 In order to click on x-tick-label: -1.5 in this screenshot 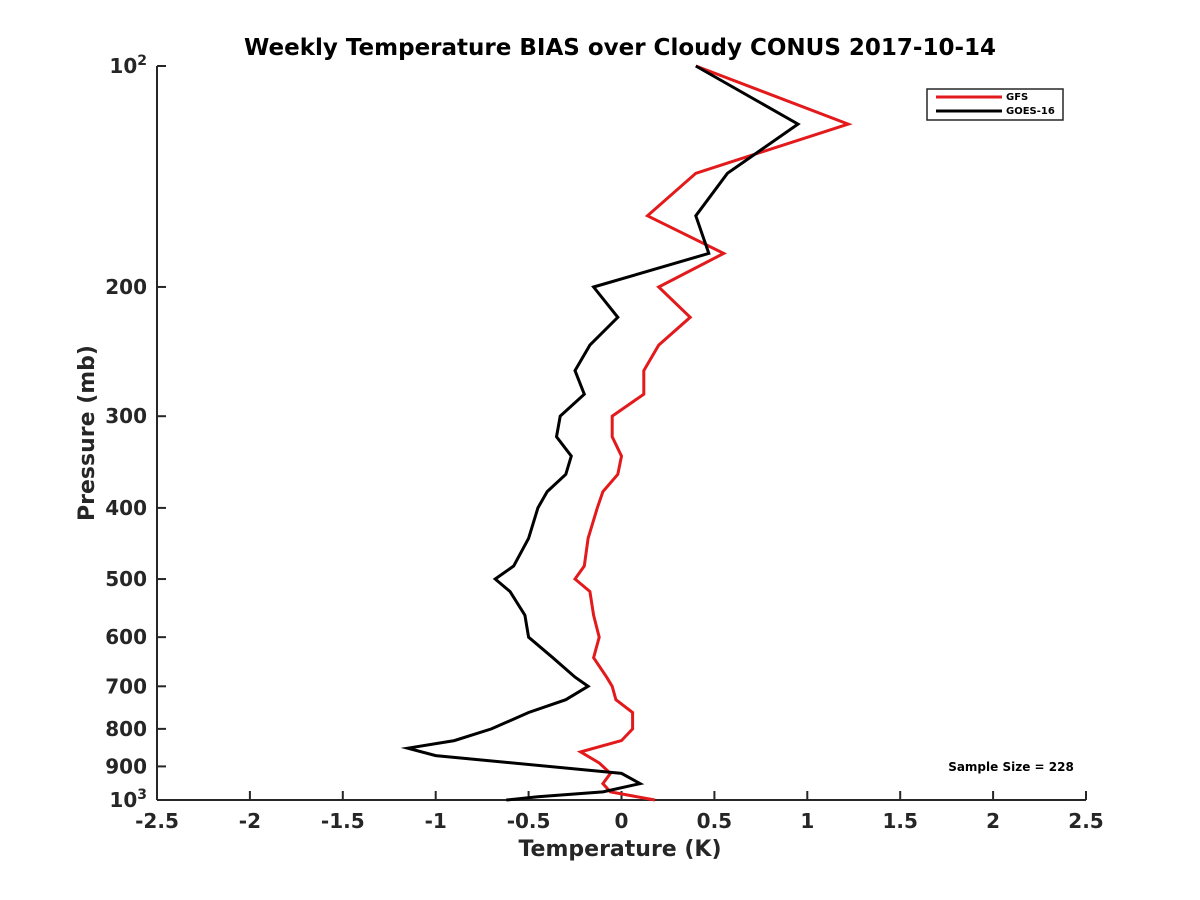, I will do `click(343, 821)`.